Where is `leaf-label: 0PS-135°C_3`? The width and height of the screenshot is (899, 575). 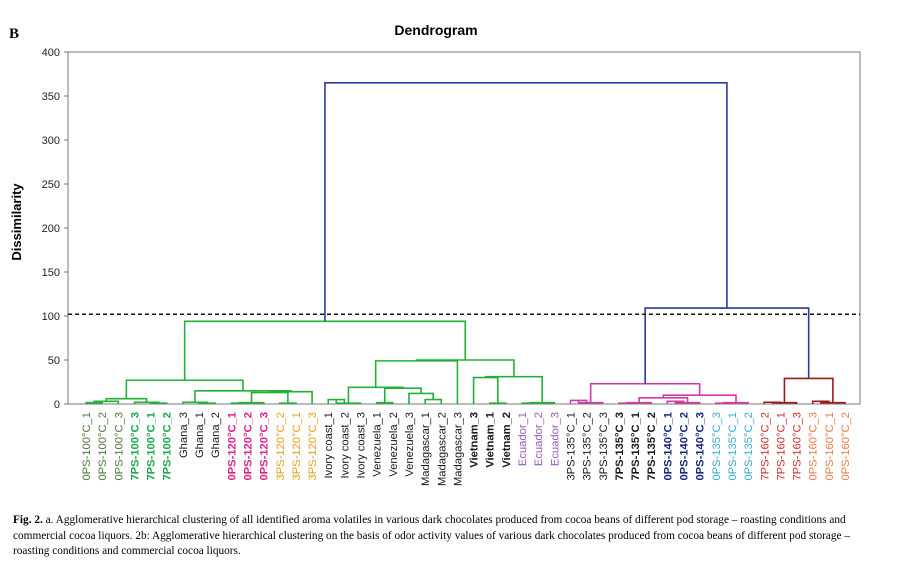
leaf-label: 0PS-135°C_3 is located at coordinates (717, 446).